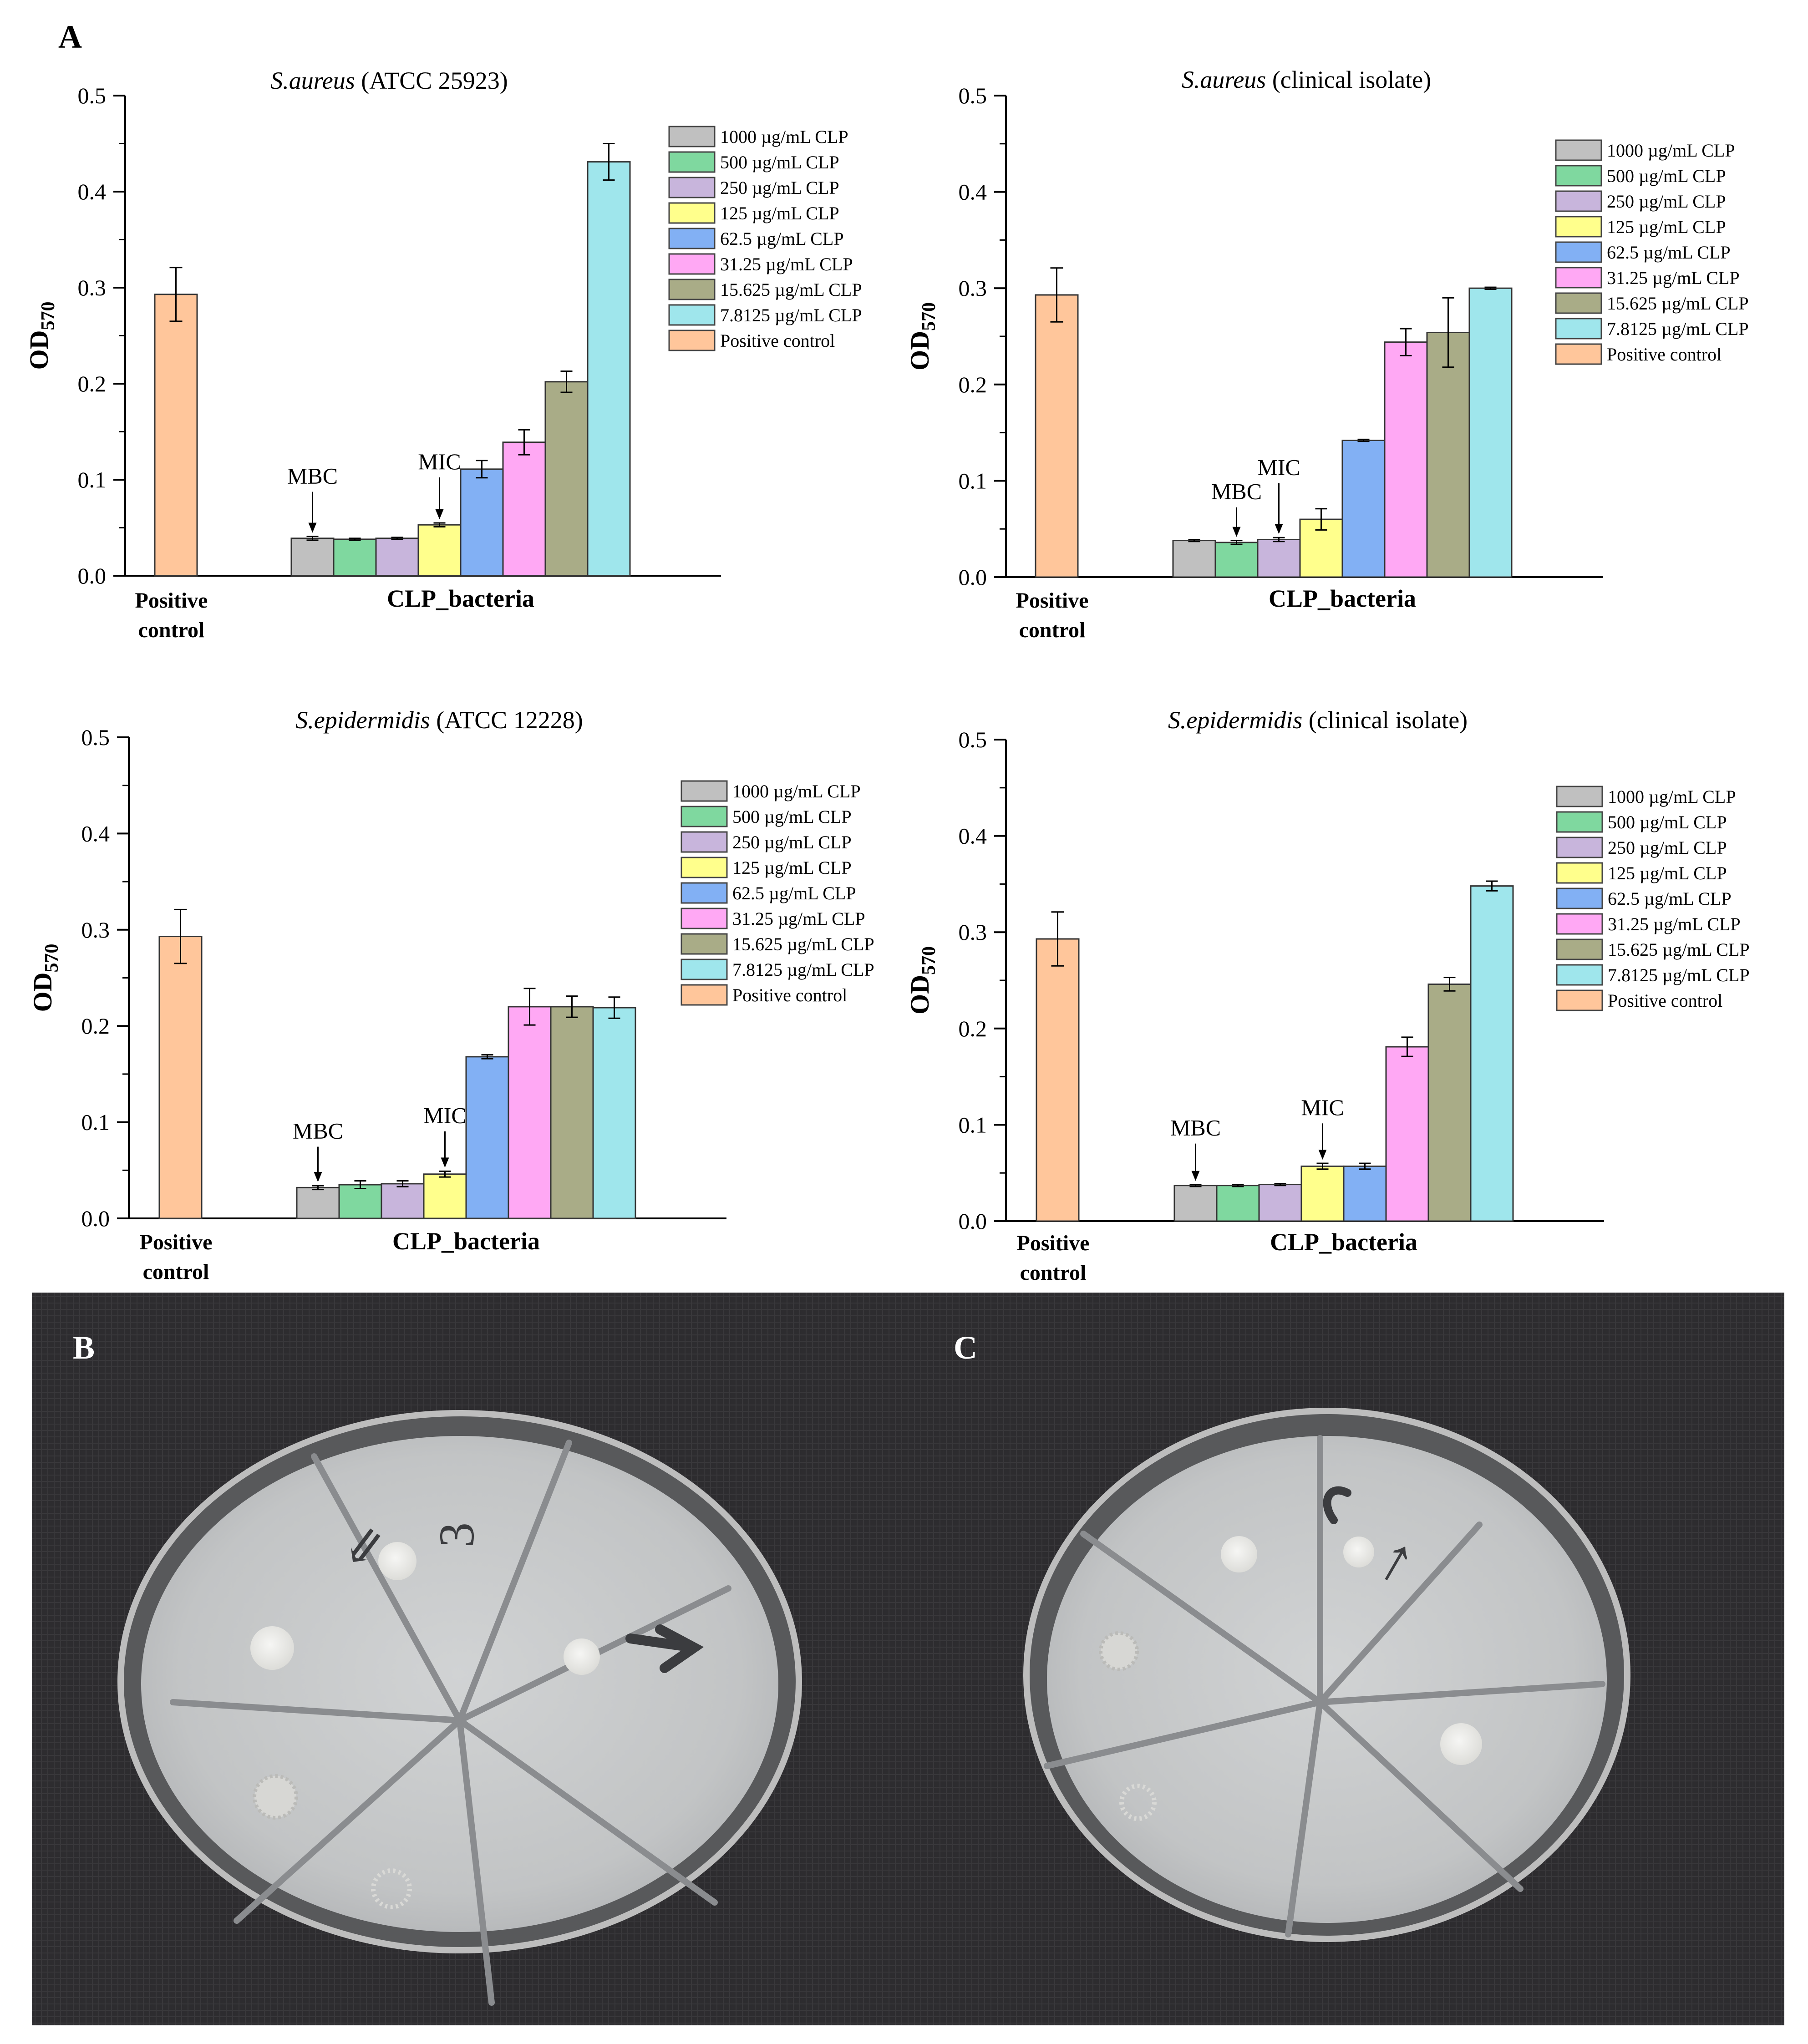 The image size is (1808, 2044). Describe the element at coordinates (965, 1348) in the screenshot. I see `panel-label-c: C` at that location.